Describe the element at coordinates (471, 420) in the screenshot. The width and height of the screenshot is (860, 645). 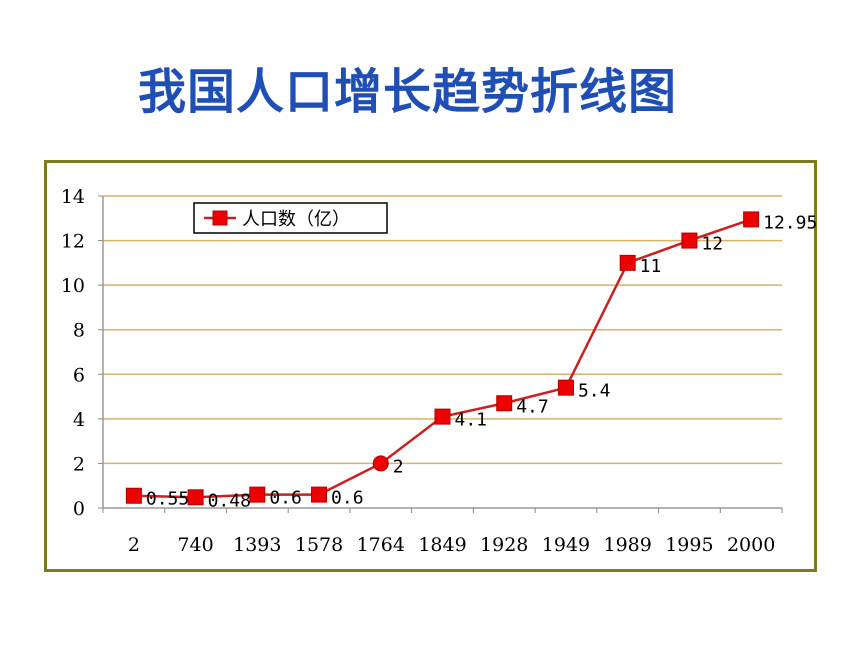
I see `data-label: 4.1` at that location.